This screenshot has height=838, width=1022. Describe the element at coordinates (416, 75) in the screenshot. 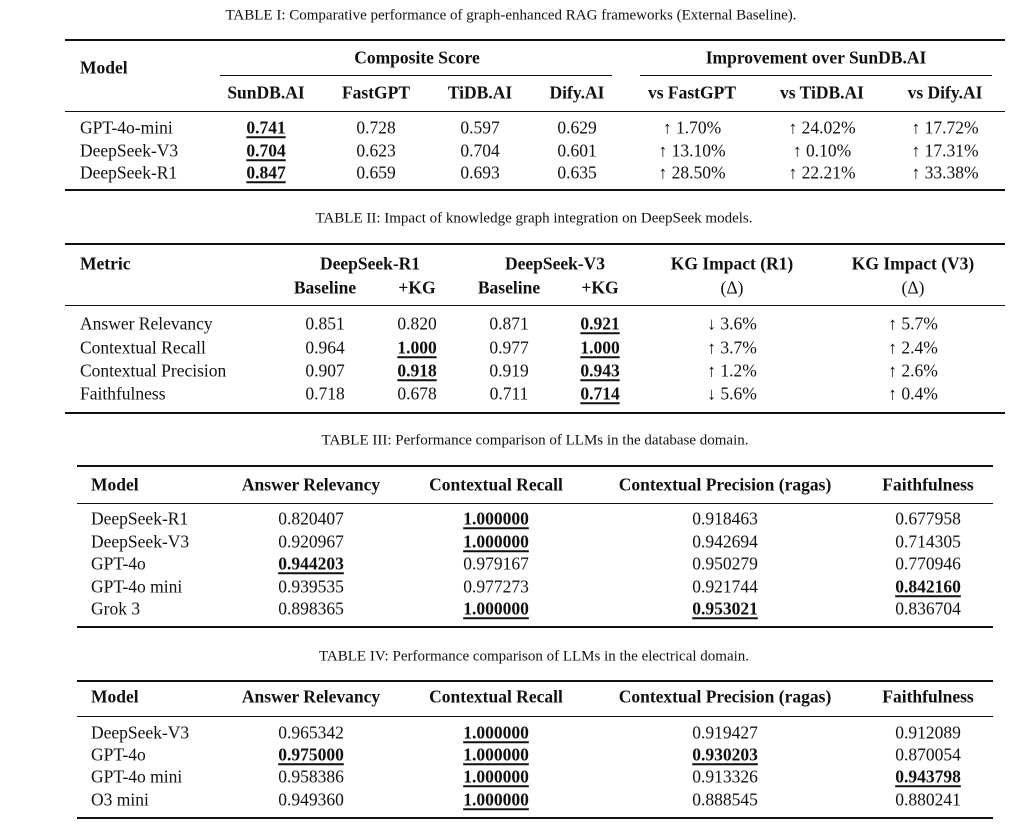

I see `cmidrule` at that location.